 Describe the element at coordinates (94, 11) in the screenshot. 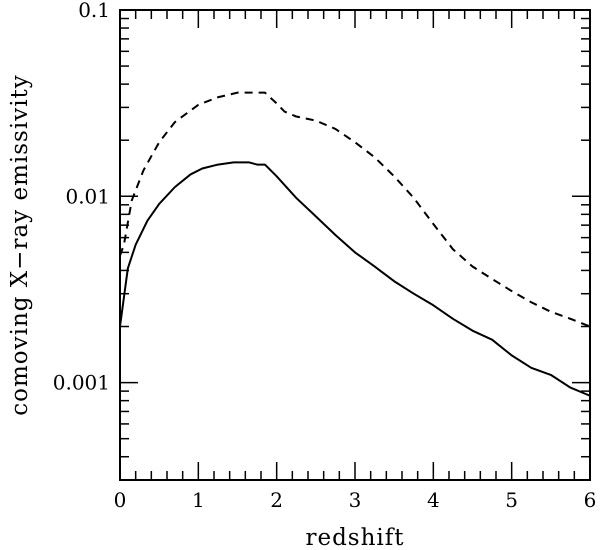

I see `y-tick-label: 0.1` at that location.